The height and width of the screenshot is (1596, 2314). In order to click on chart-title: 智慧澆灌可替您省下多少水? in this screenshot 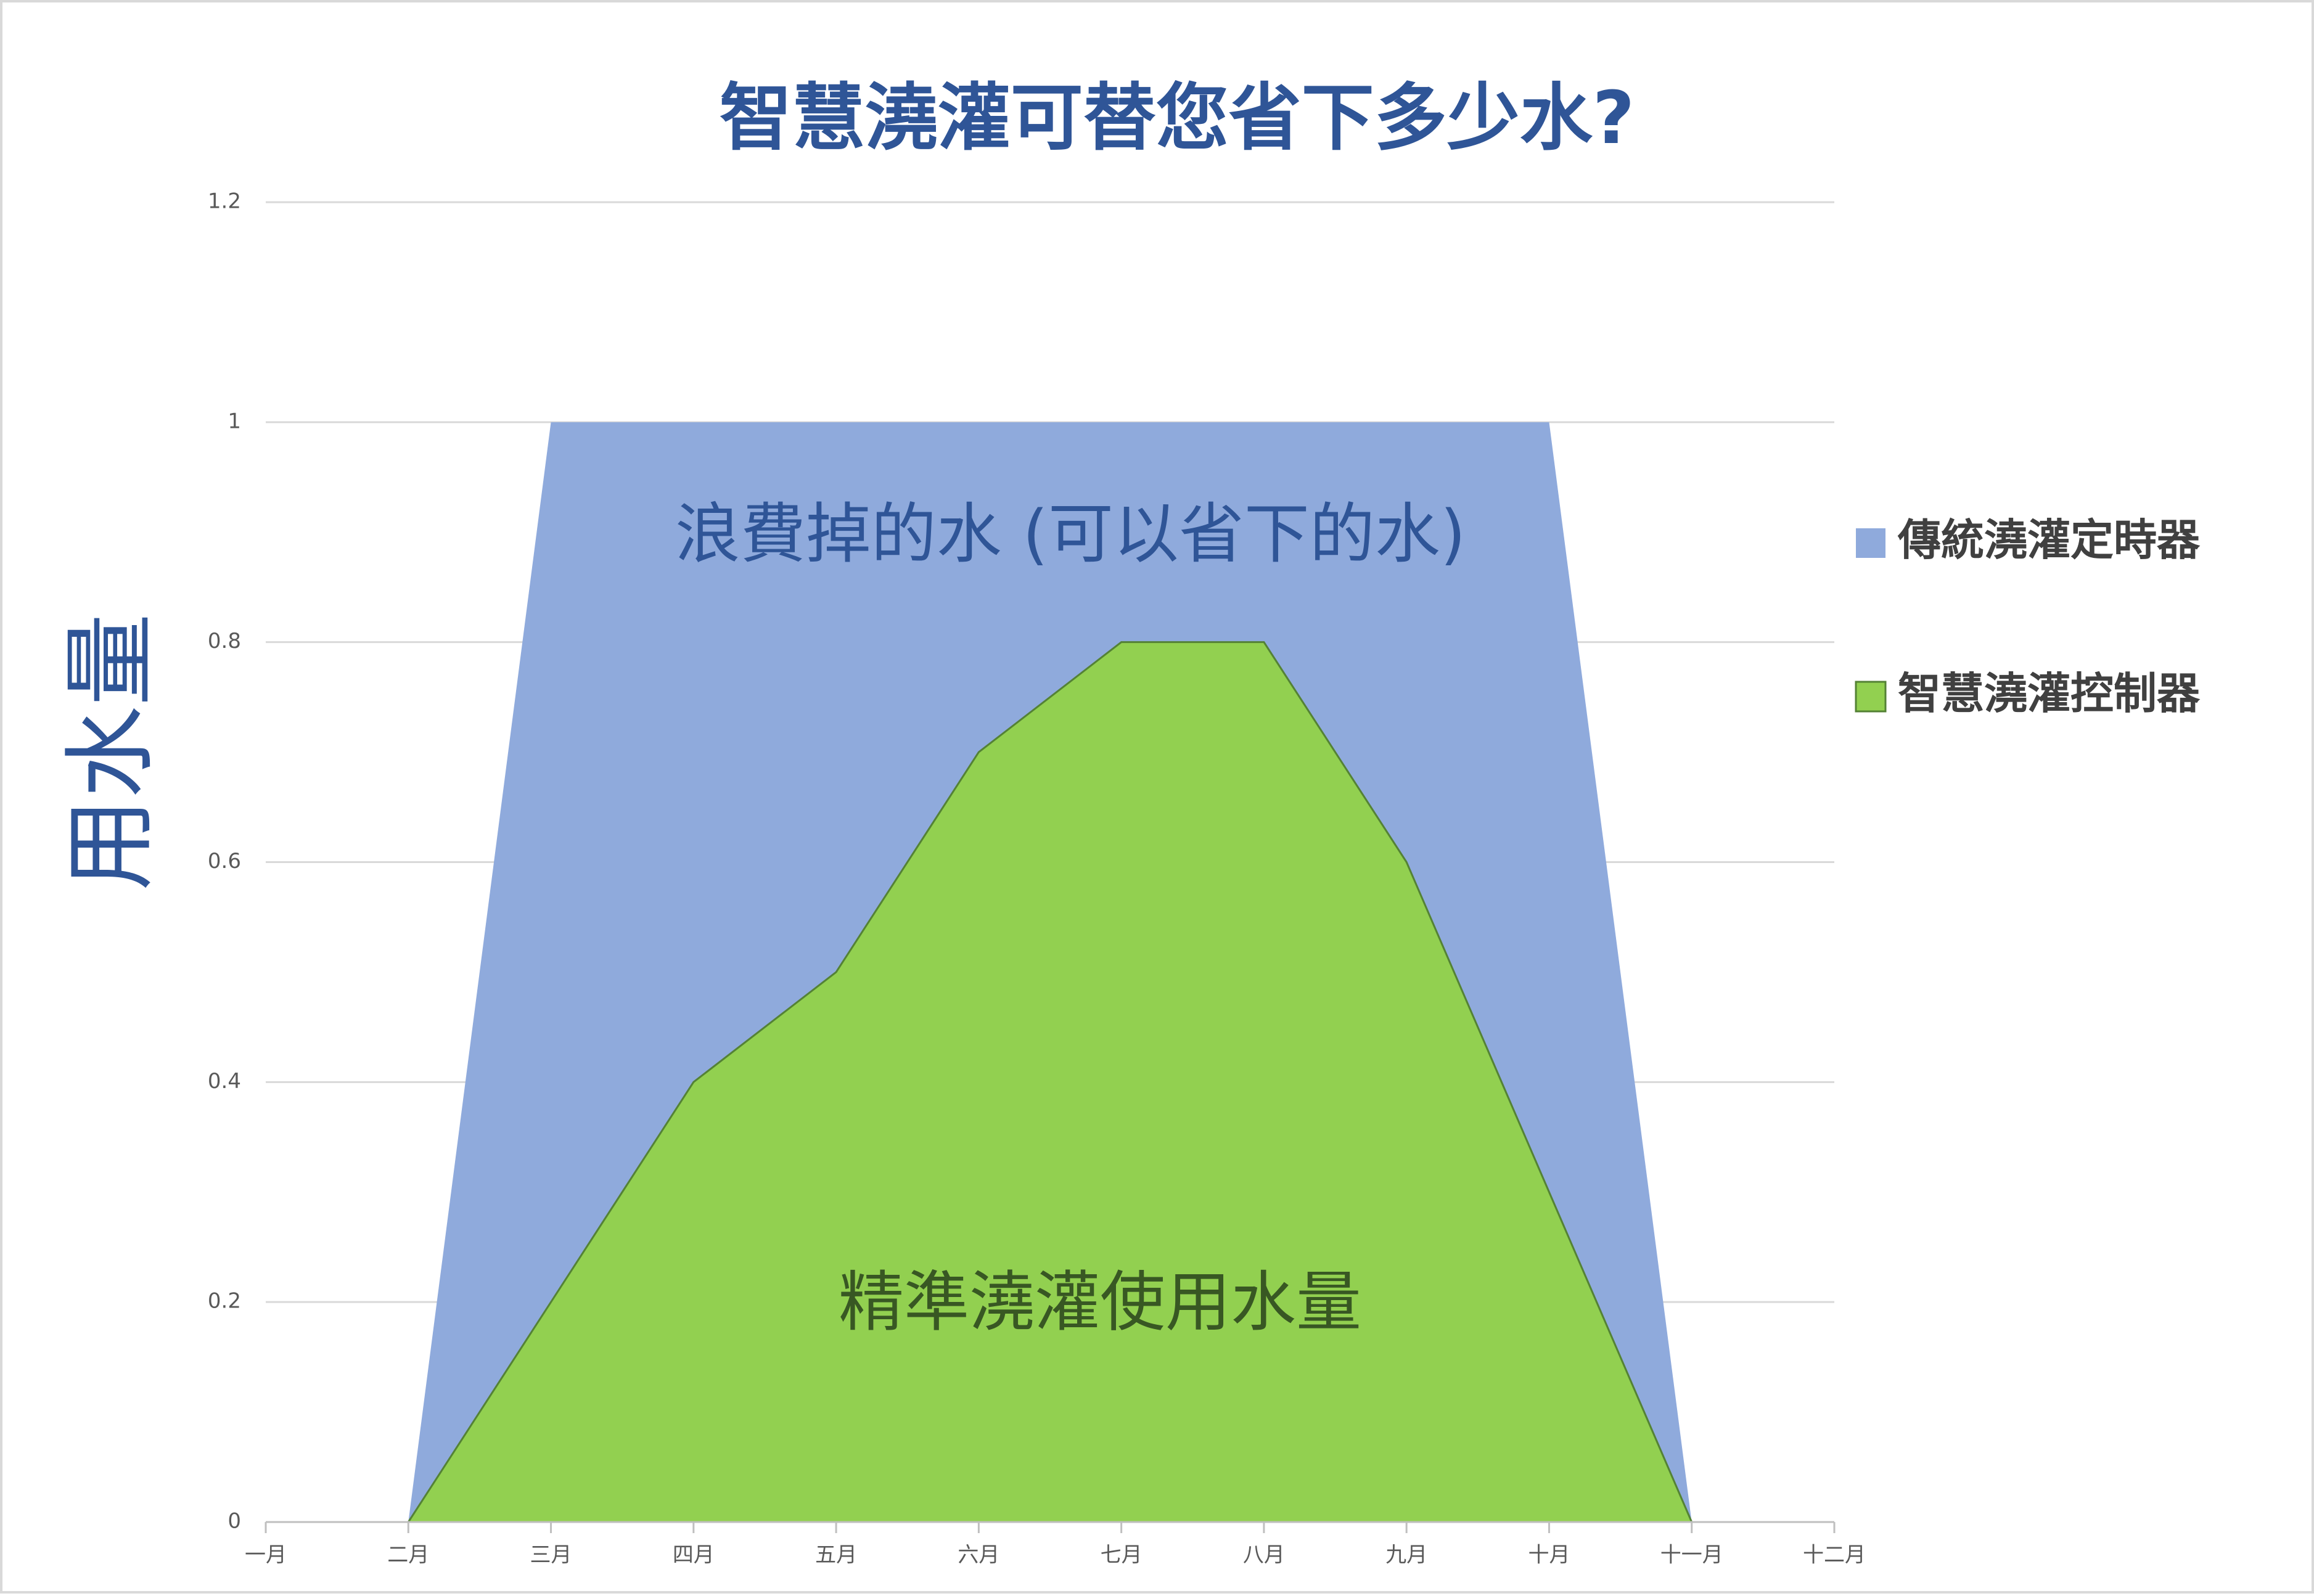, I will do `click(1178, 117)`.